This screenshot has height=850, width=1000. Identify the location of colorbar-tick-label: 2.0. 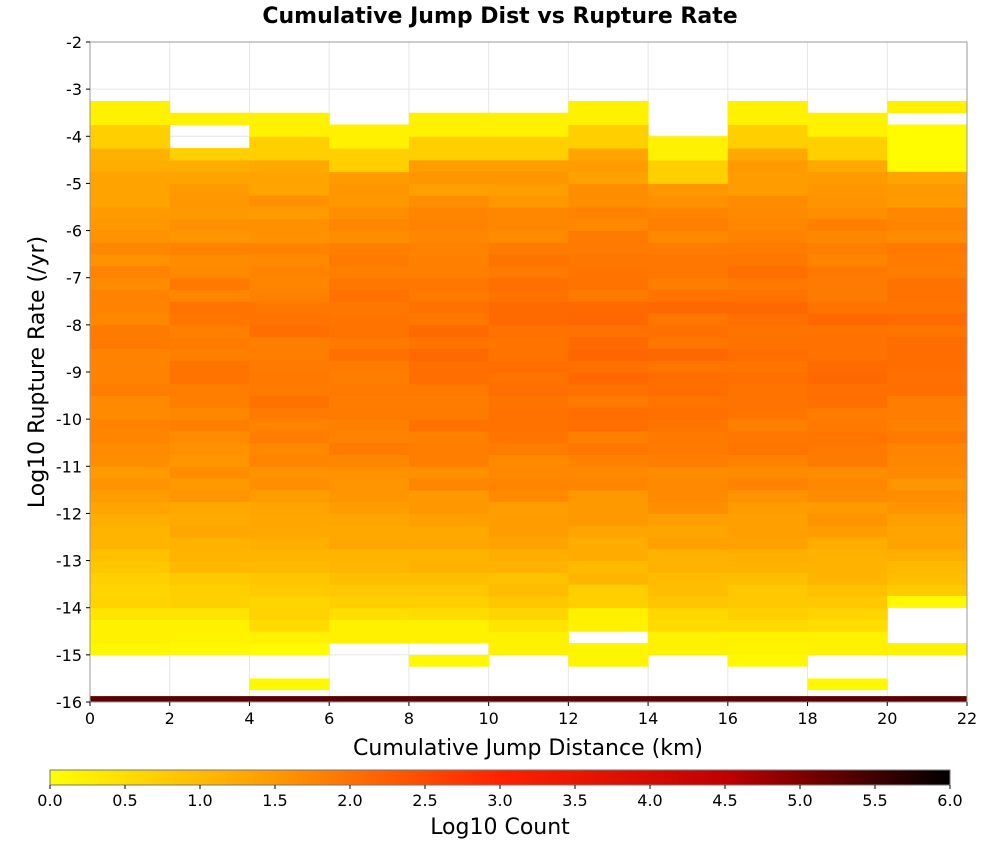
(349, 800).